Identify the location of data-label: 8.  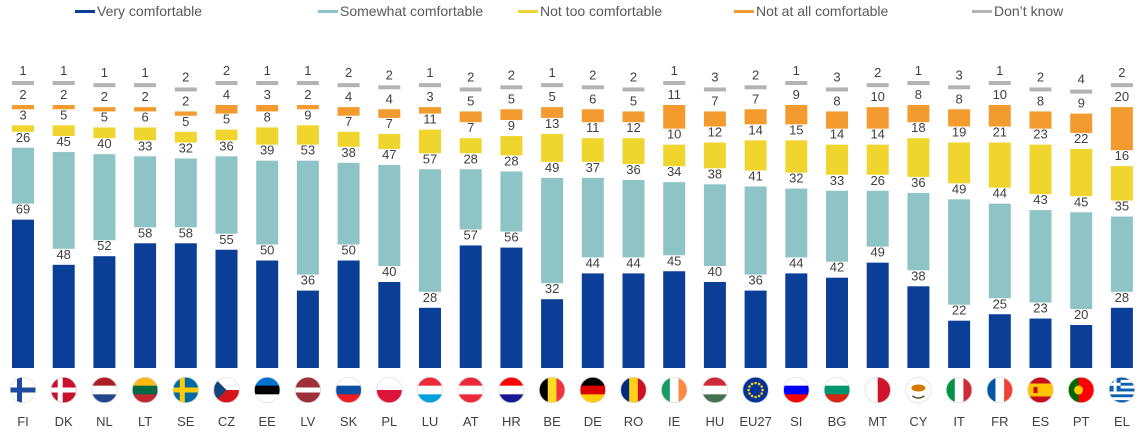
(267, 116).